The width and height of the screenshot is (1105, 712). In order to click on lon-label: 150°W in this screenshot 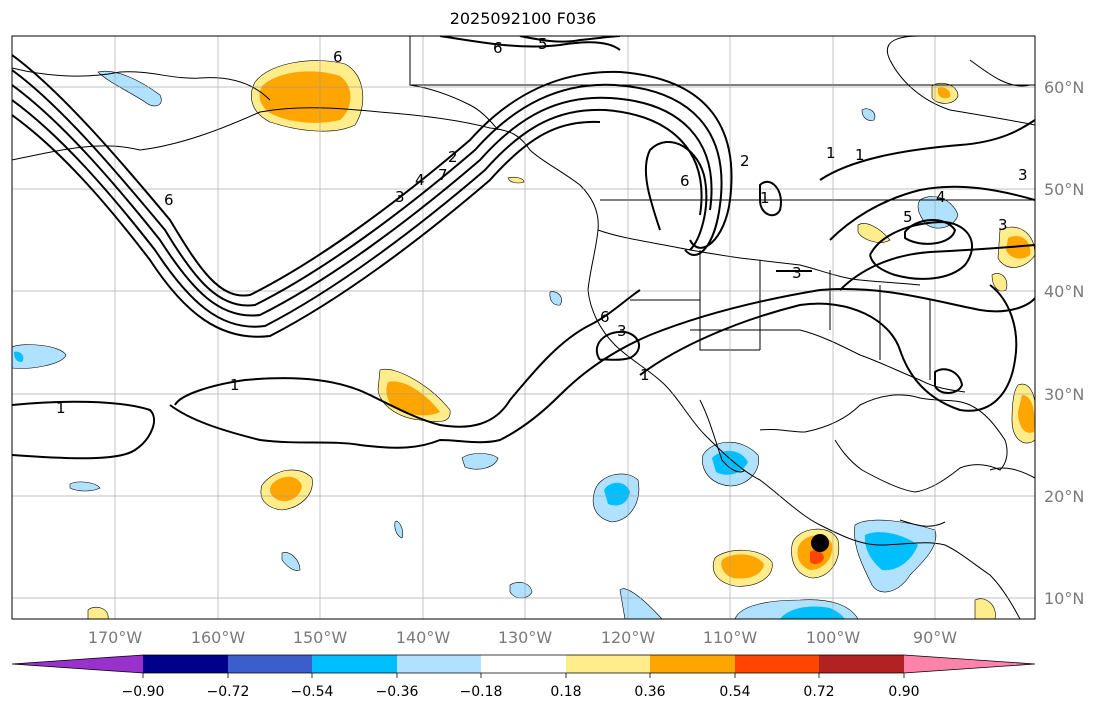, I will do `click(320, 637)`.